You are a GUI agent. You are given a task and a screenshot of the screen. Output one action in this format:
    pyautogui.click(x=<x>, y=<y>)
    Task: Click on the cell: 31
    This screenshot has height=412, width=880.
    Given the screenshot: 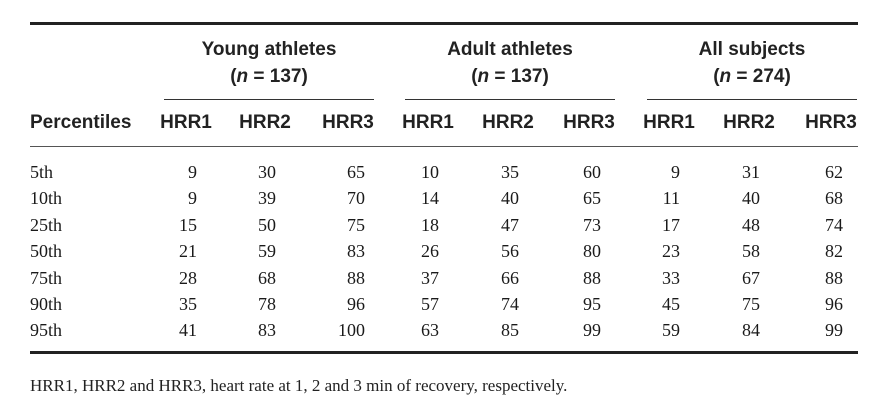 What is the action you would take?
    pyautogui.click(x=751, y=172)
    